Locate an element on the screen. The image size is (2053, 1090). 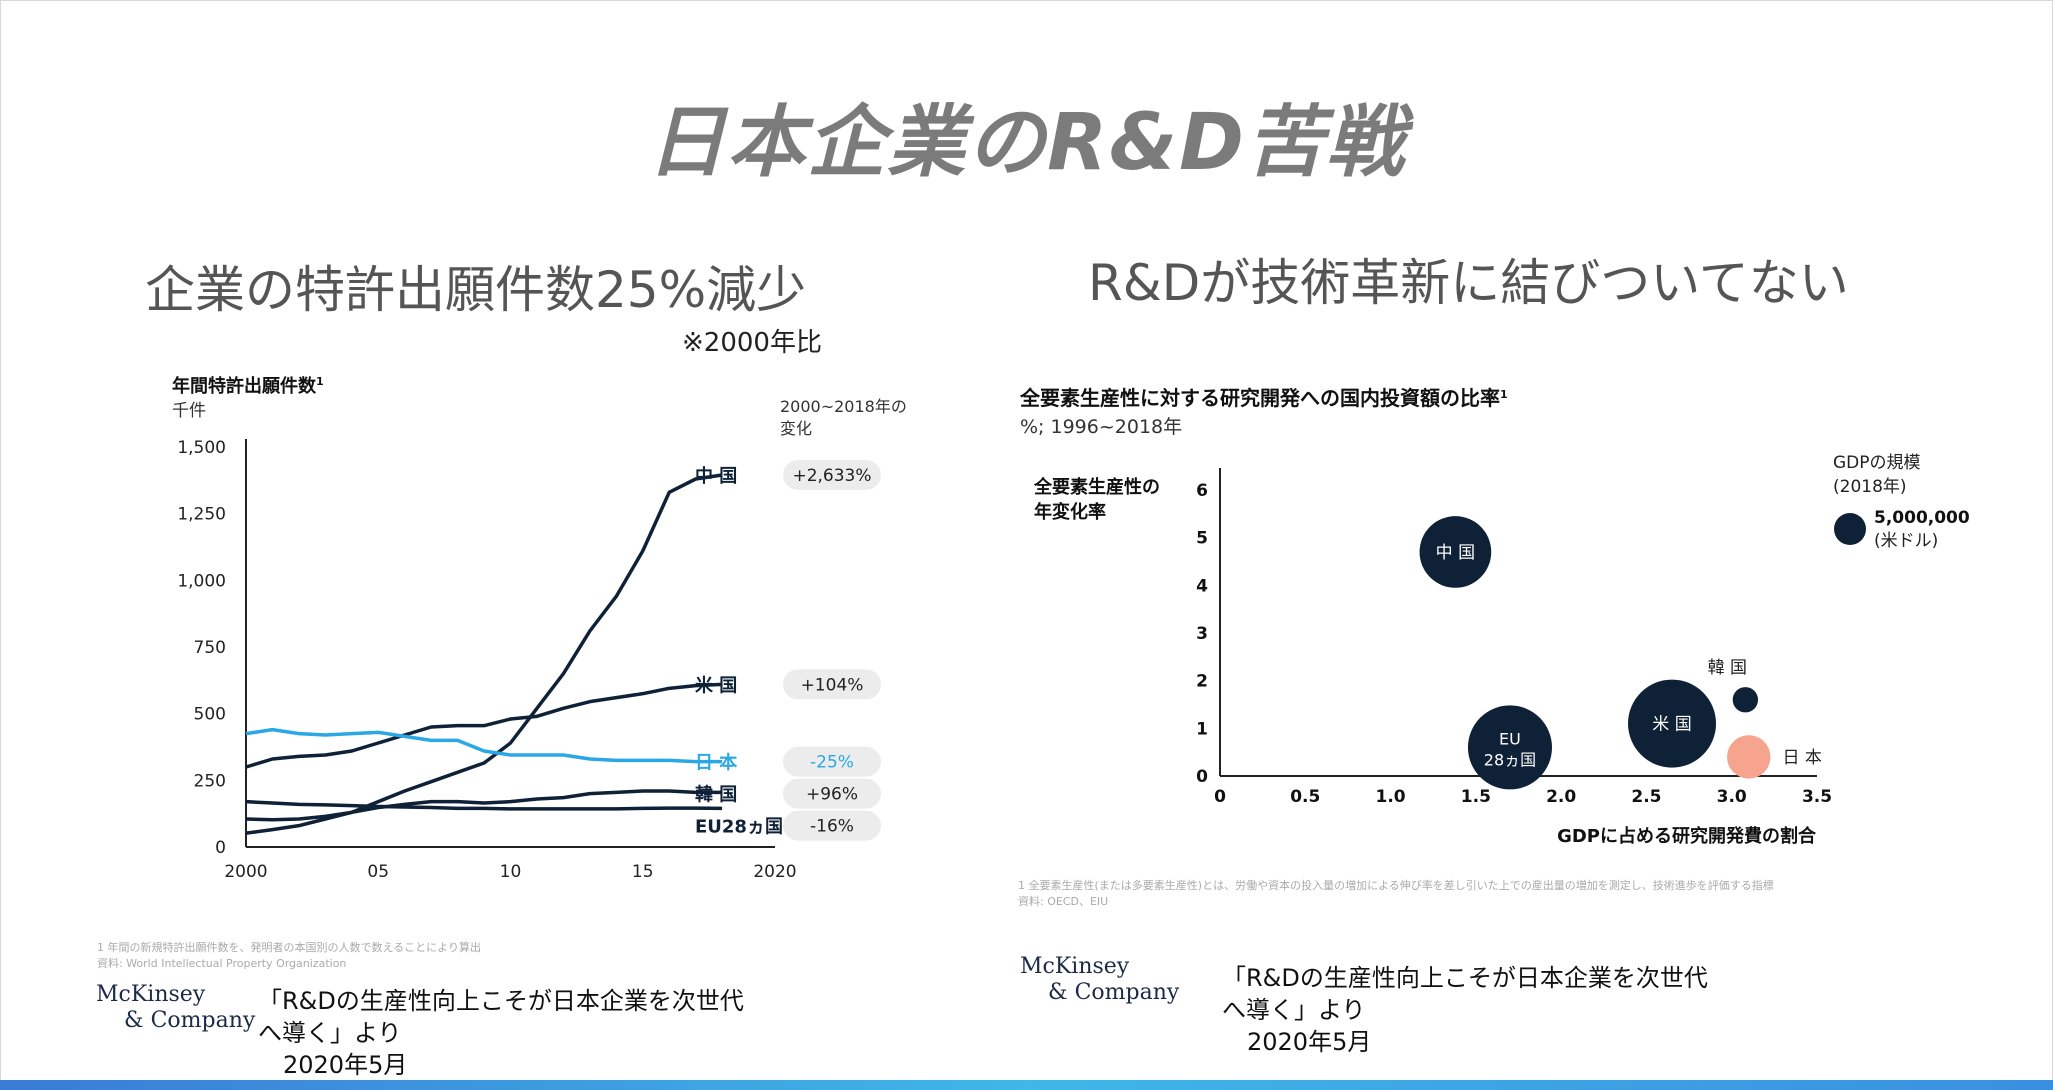
bubble-label-2: 米 国 is located at coordinates (1671, 725).